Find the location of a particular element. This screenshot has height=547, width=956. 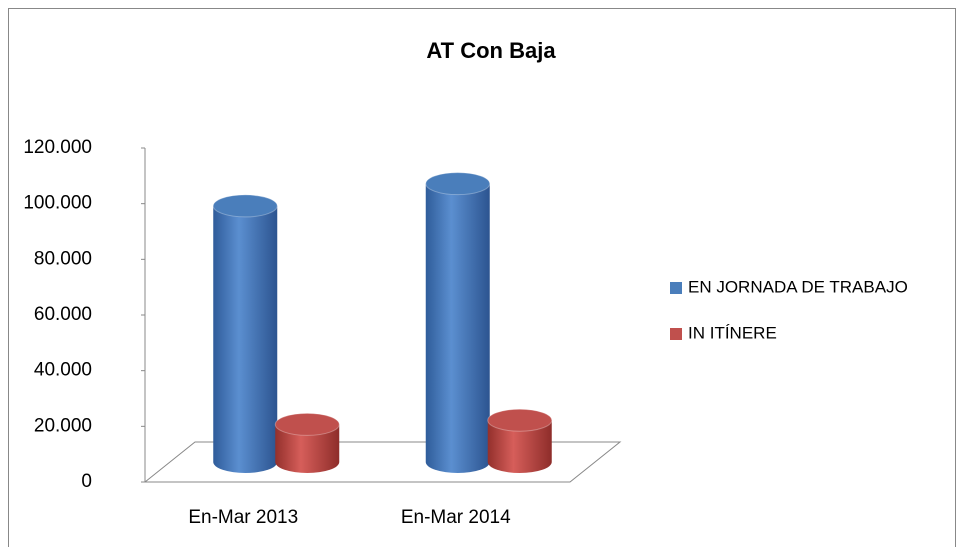

legend-label: EN JORNADA DE TRABAJO is located at coordinates (798, 286).